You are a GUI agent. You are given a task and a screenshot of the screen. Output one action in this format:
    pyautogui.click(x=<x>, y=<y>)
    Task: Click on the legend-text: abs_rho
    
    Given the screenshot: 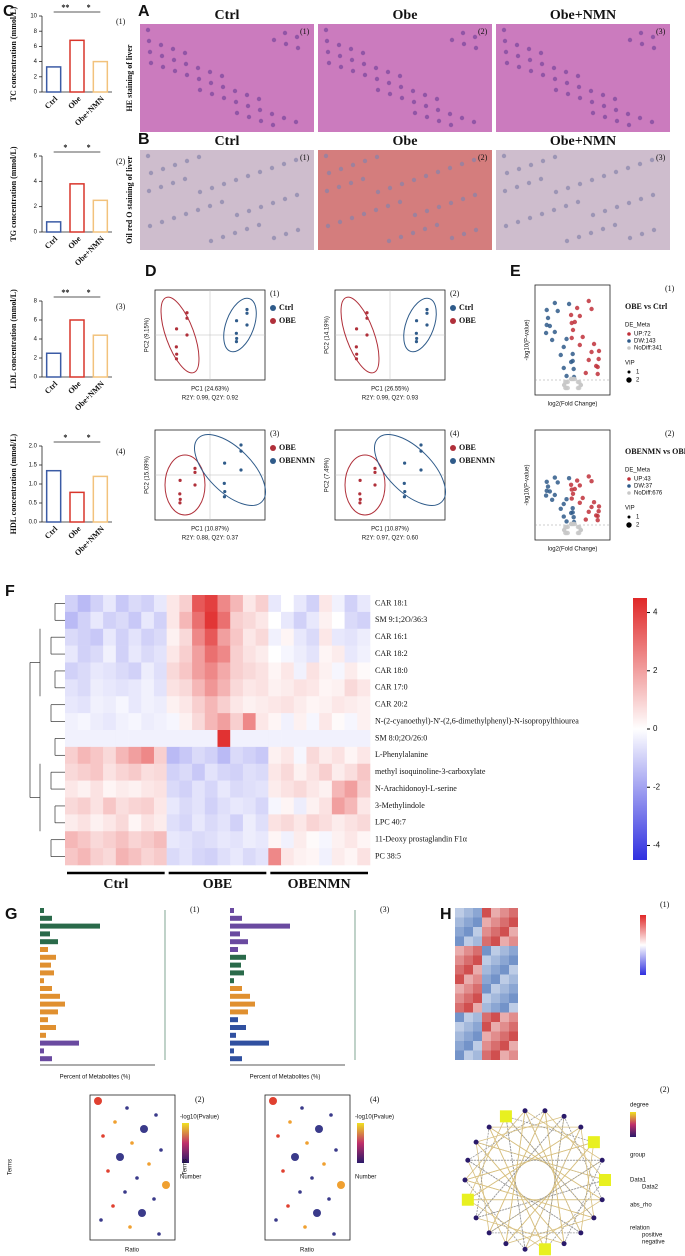 What is the action you would take?
    pyautogui.click(x=641, y=1206)
    